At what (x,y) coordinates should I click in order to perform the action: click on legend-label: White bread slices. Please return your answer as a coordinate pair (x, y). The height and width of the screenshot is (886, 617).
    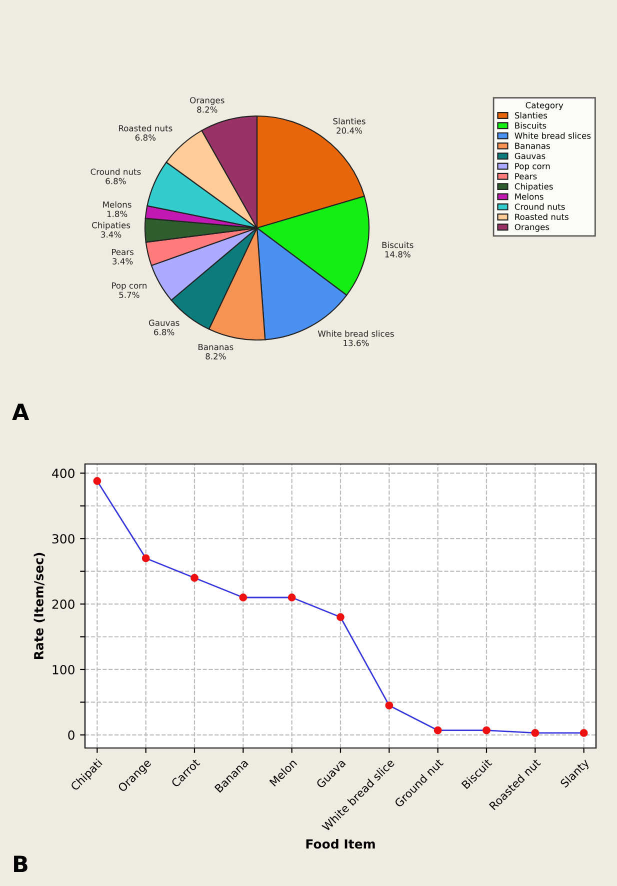
    Looking at the image, I should click on (552, 135).